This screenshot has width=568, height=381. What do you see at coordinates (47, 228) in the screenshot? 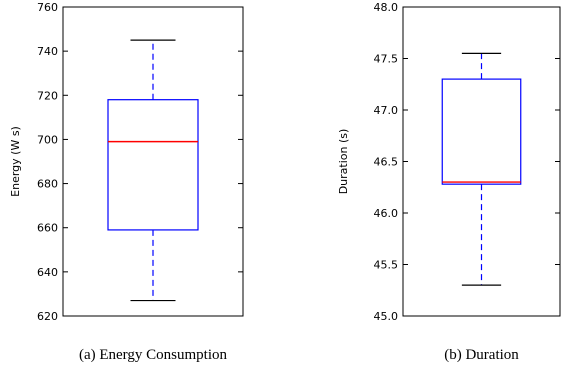
I see `y-tick-label: 660` at bounding box center [47, 228].